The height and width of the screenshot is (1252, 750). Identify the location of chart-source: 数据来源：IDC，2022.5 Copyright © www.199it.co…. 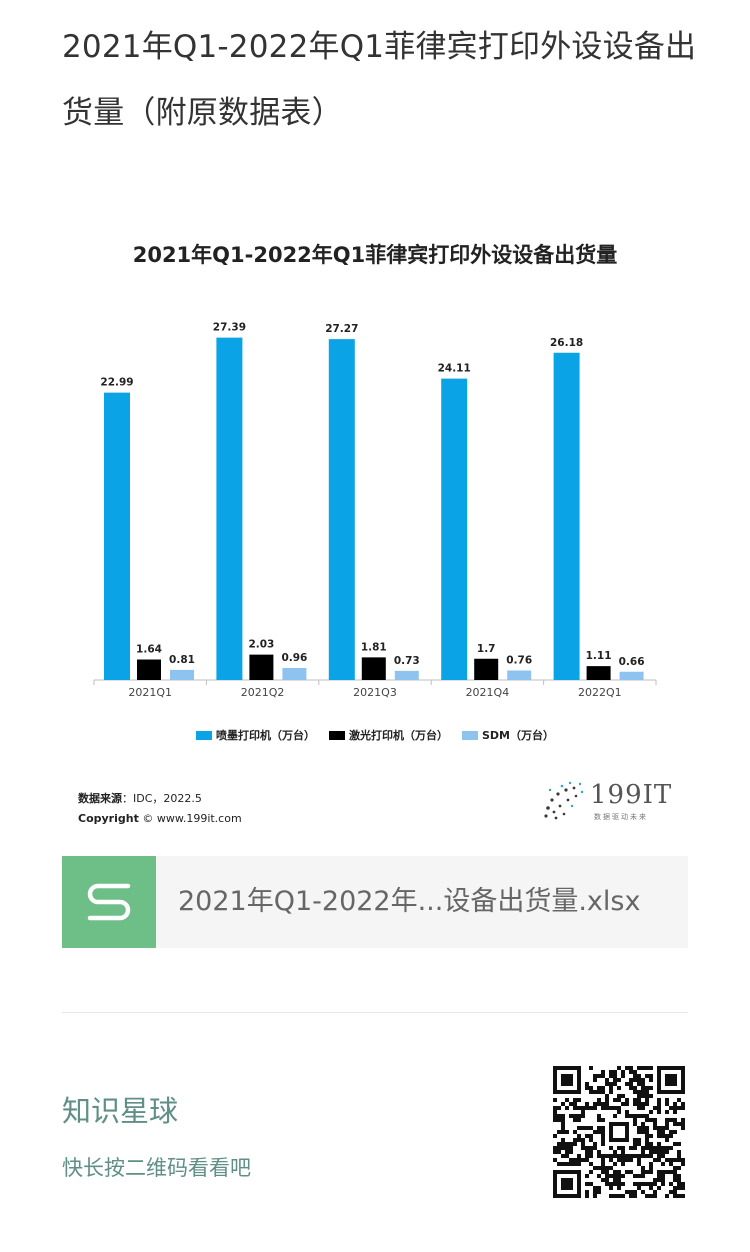
(160, 809).